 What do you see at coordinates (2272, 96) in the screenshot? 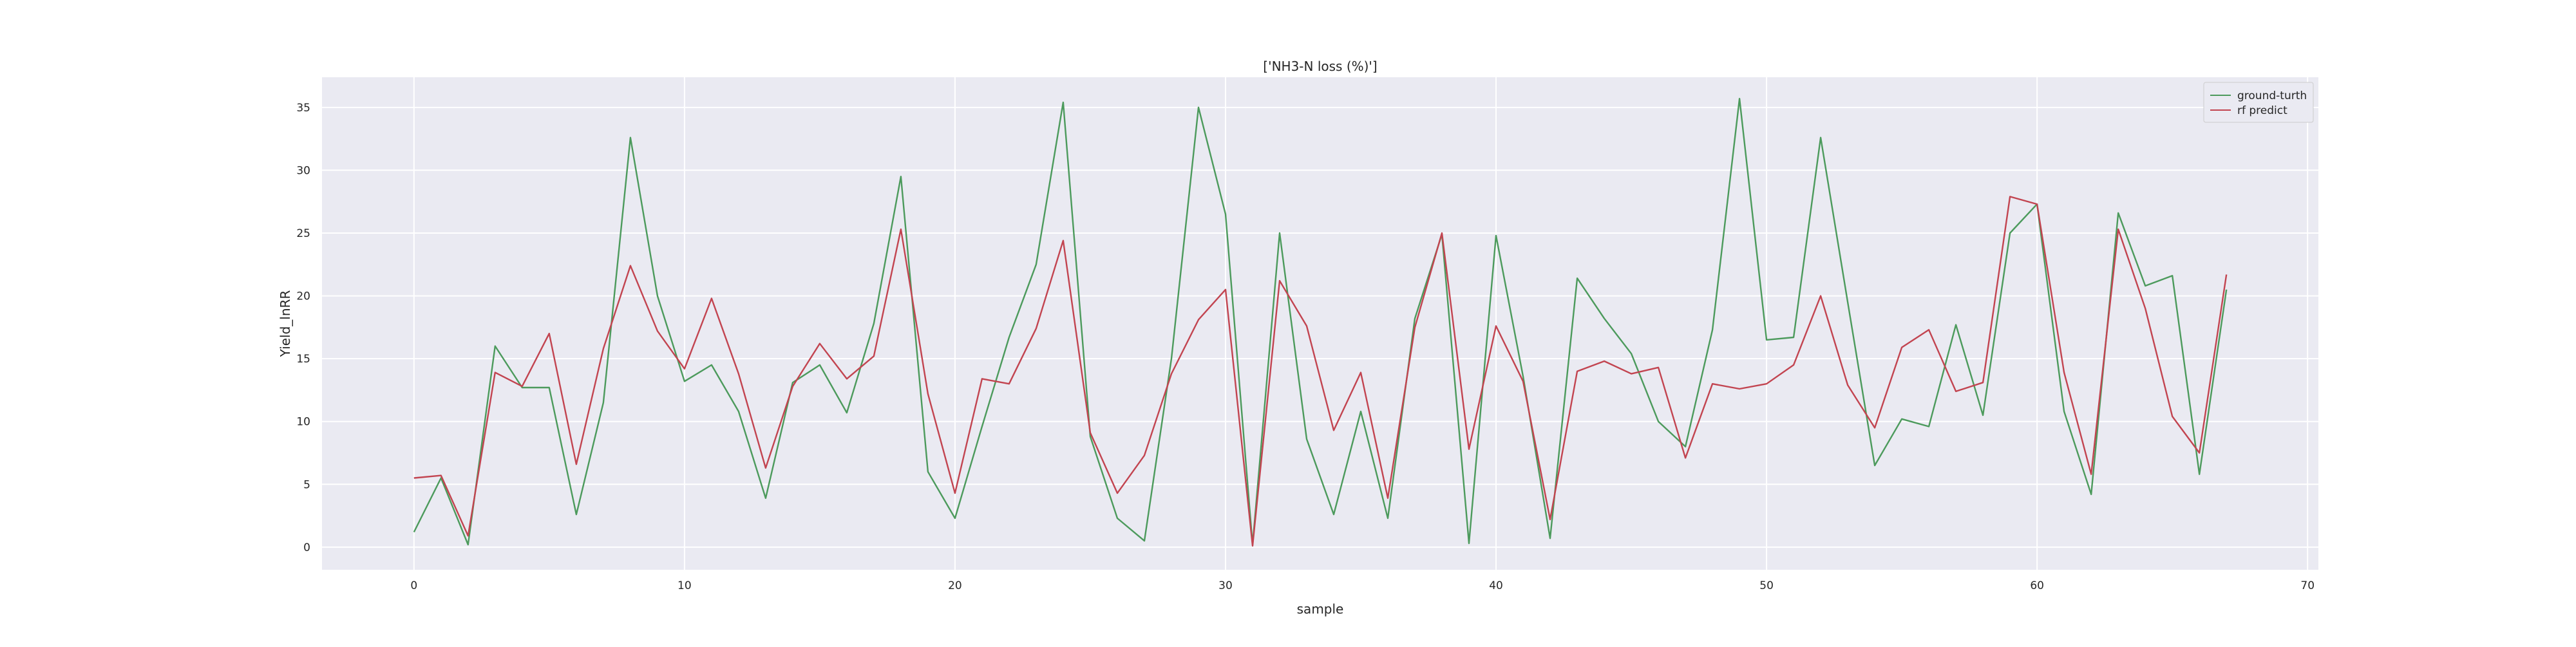
I see `legend-label-ground-turth: ground-turth` at bounding box center [2272, 96].